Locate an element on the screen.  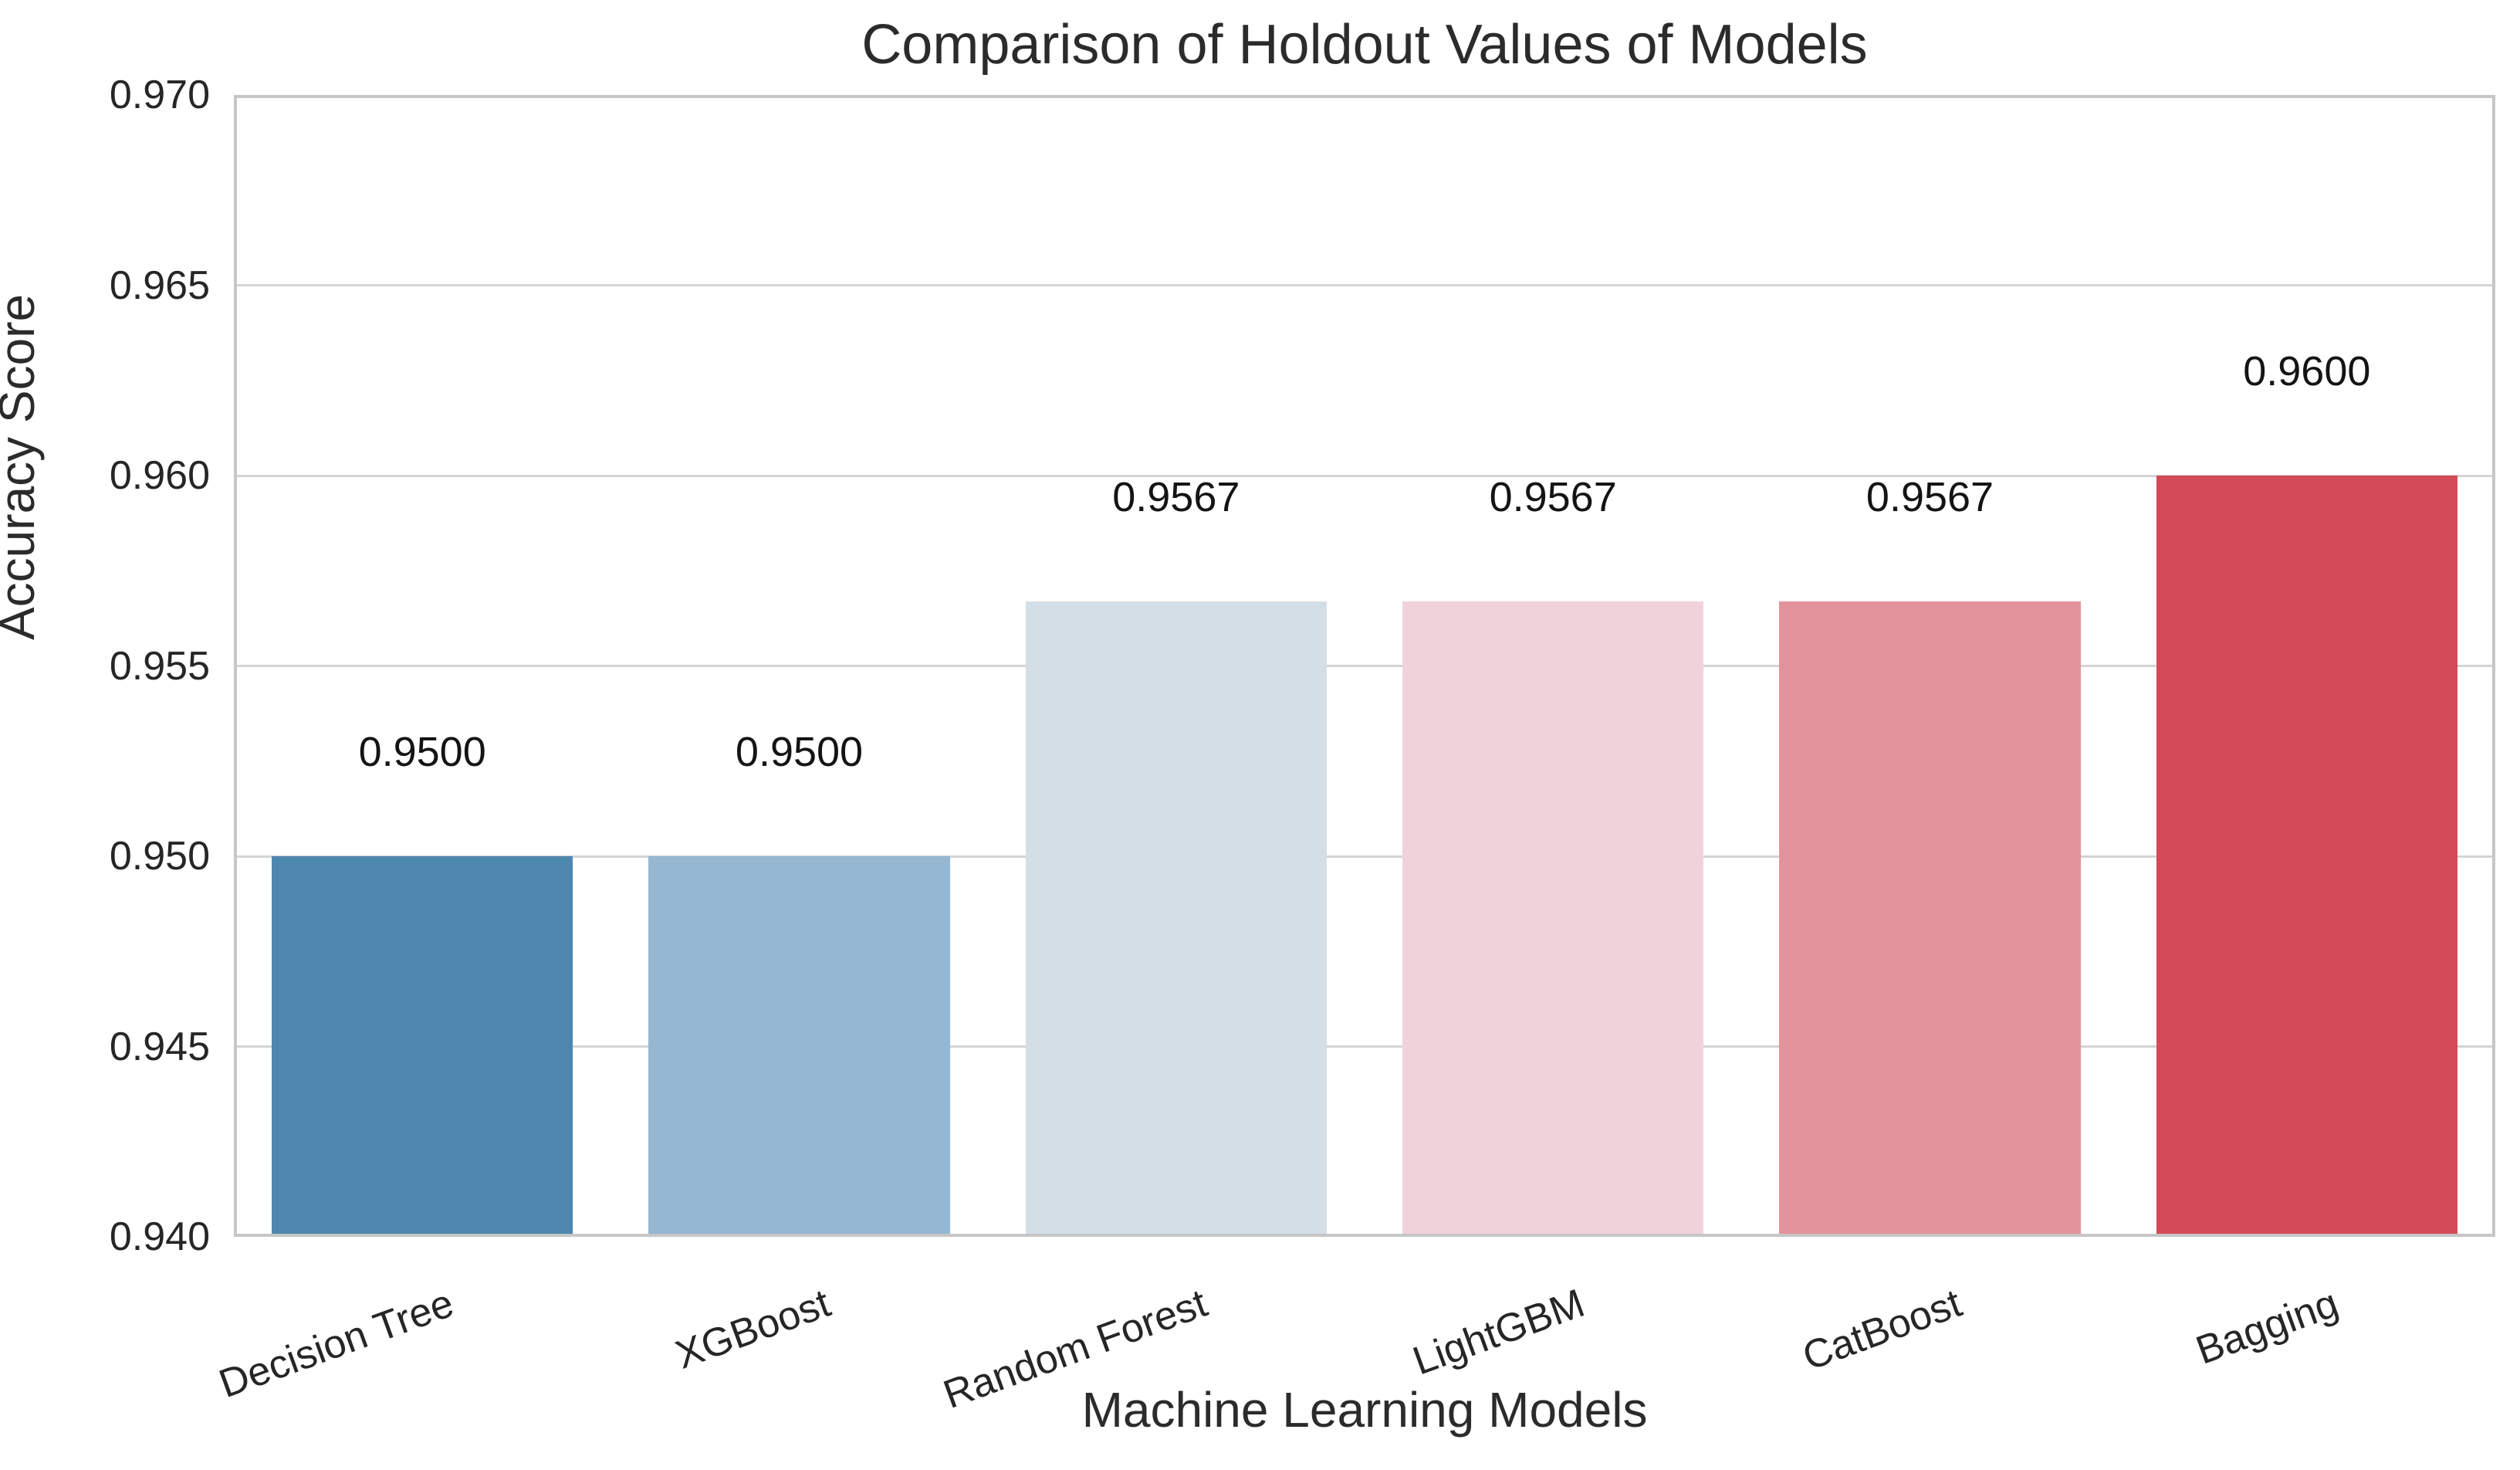
bar-value-label-lightgbm: 0.9567 is located at coordinates (1553, 496).